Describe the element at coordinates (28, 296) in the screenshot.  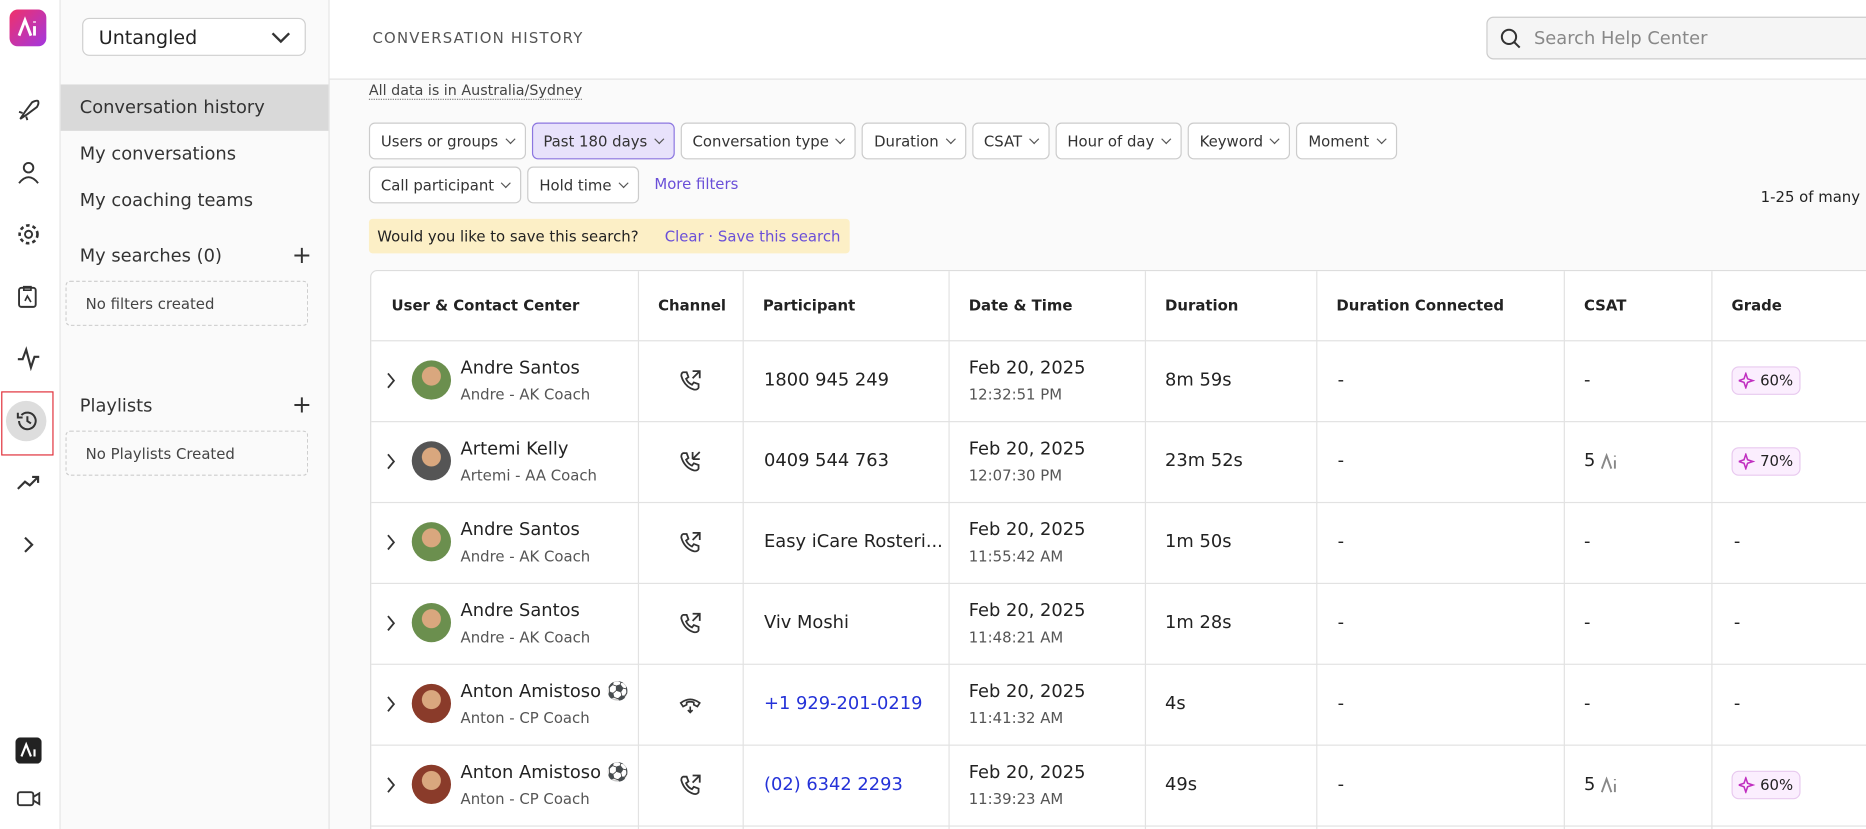
I see `clipboard-icon` at that location.